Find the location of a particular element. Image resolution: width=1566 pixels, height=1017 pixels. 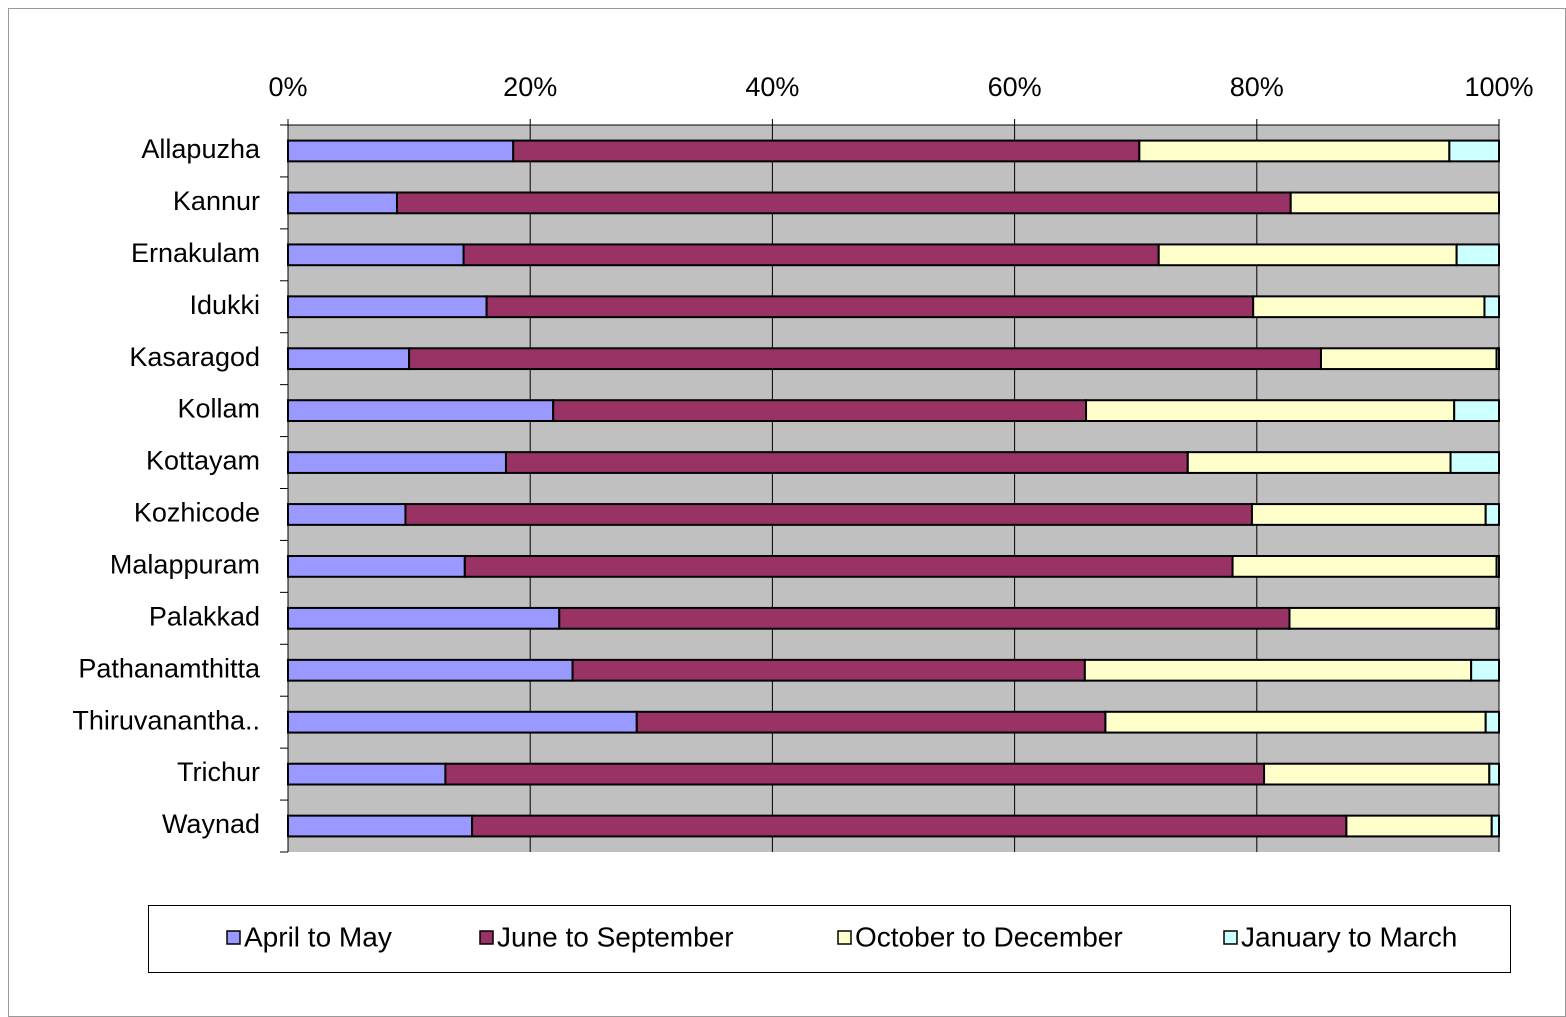

y-tick-label: Kannur is located at coordinates (216, 201).